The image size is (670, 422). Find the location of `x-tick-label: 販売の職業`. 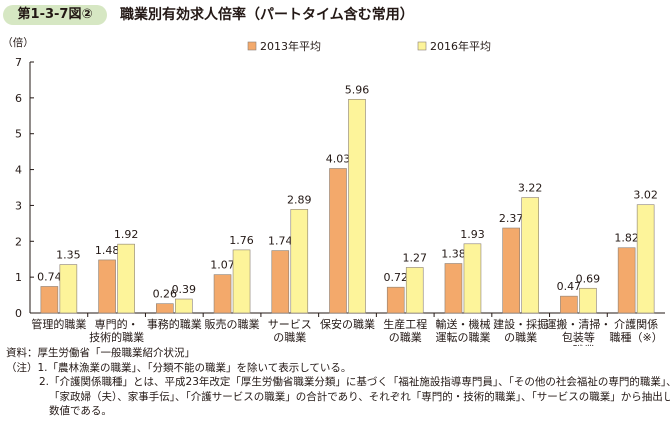

x-tick-label: 販売の職業 is located at coordinates (232, 324).